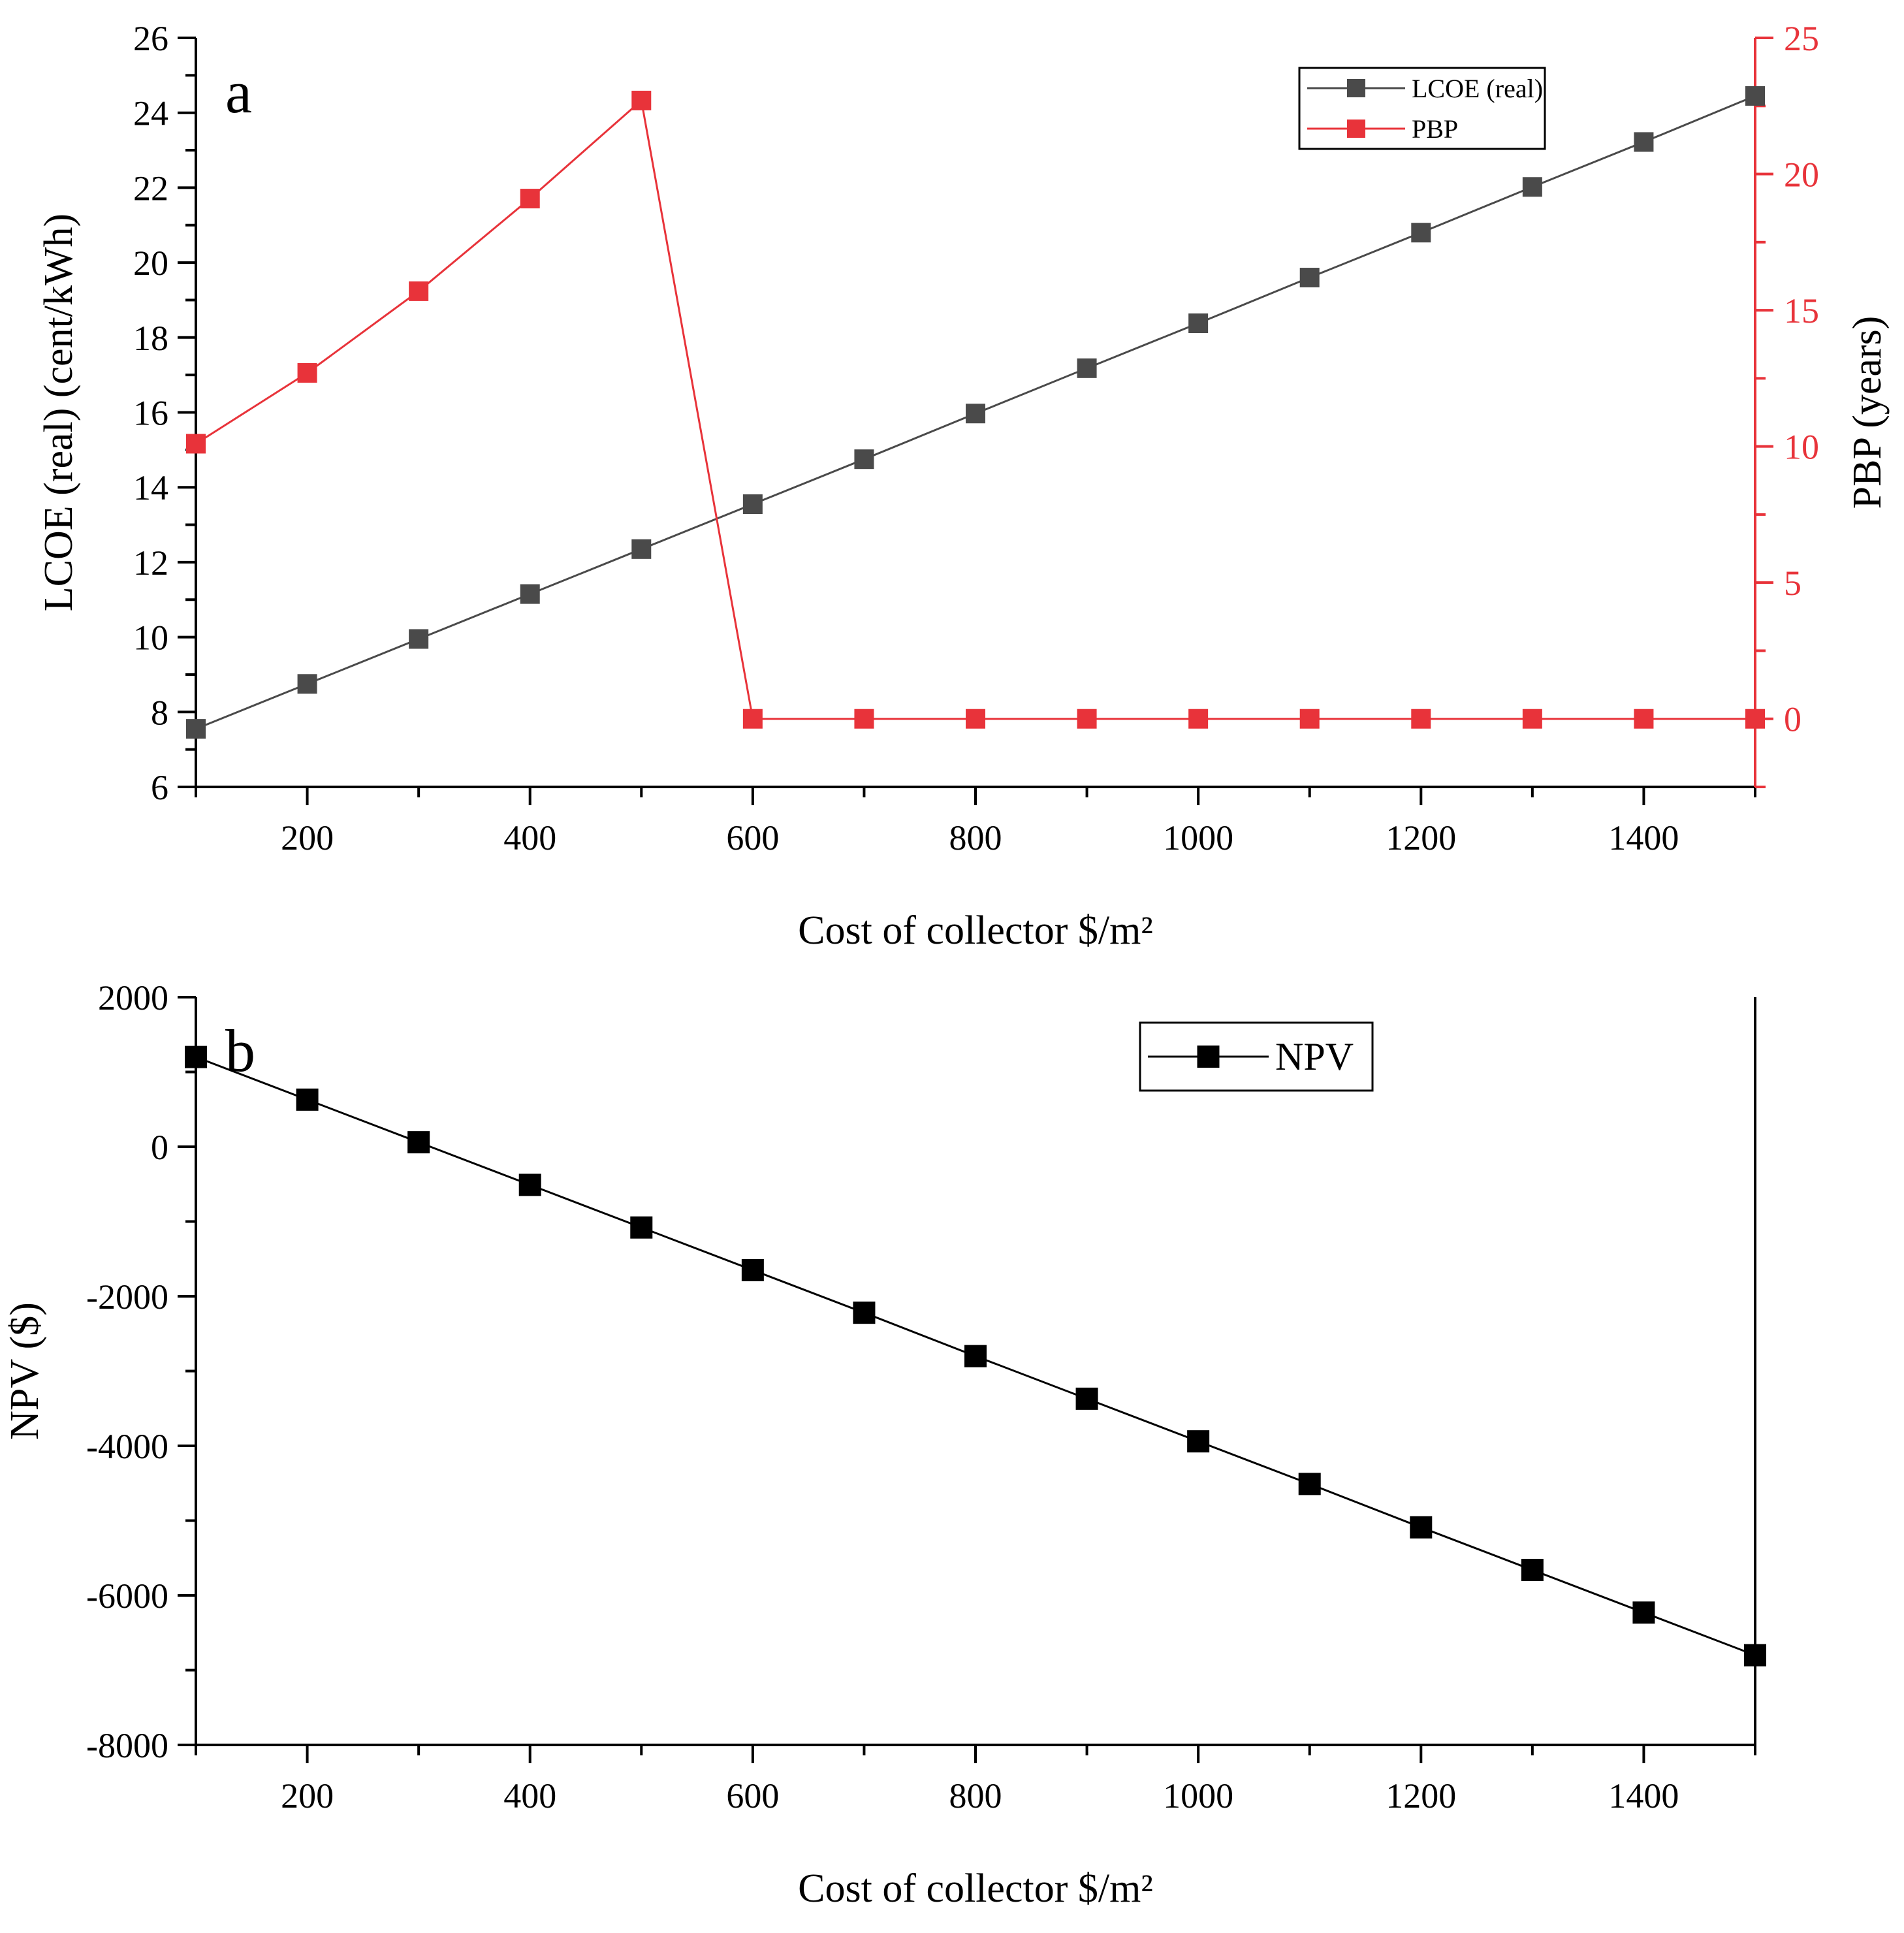  What do you see at coordinates (150, 563) in the screenshot?
I see `chart-a-y-tick-label-12: 12` at bounding box center [150, 563].